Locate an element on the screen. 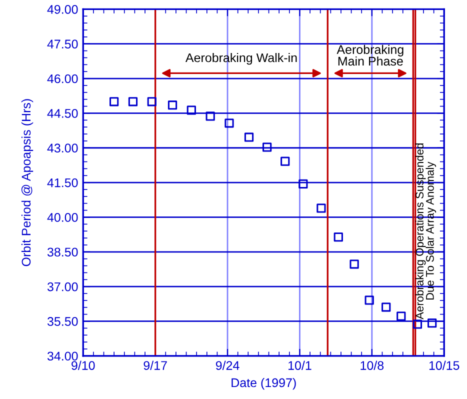 Image resolution: width=467 pixels, height=399 pixels. x-tick-label: 9/10 is located at coordinates (83, 365).